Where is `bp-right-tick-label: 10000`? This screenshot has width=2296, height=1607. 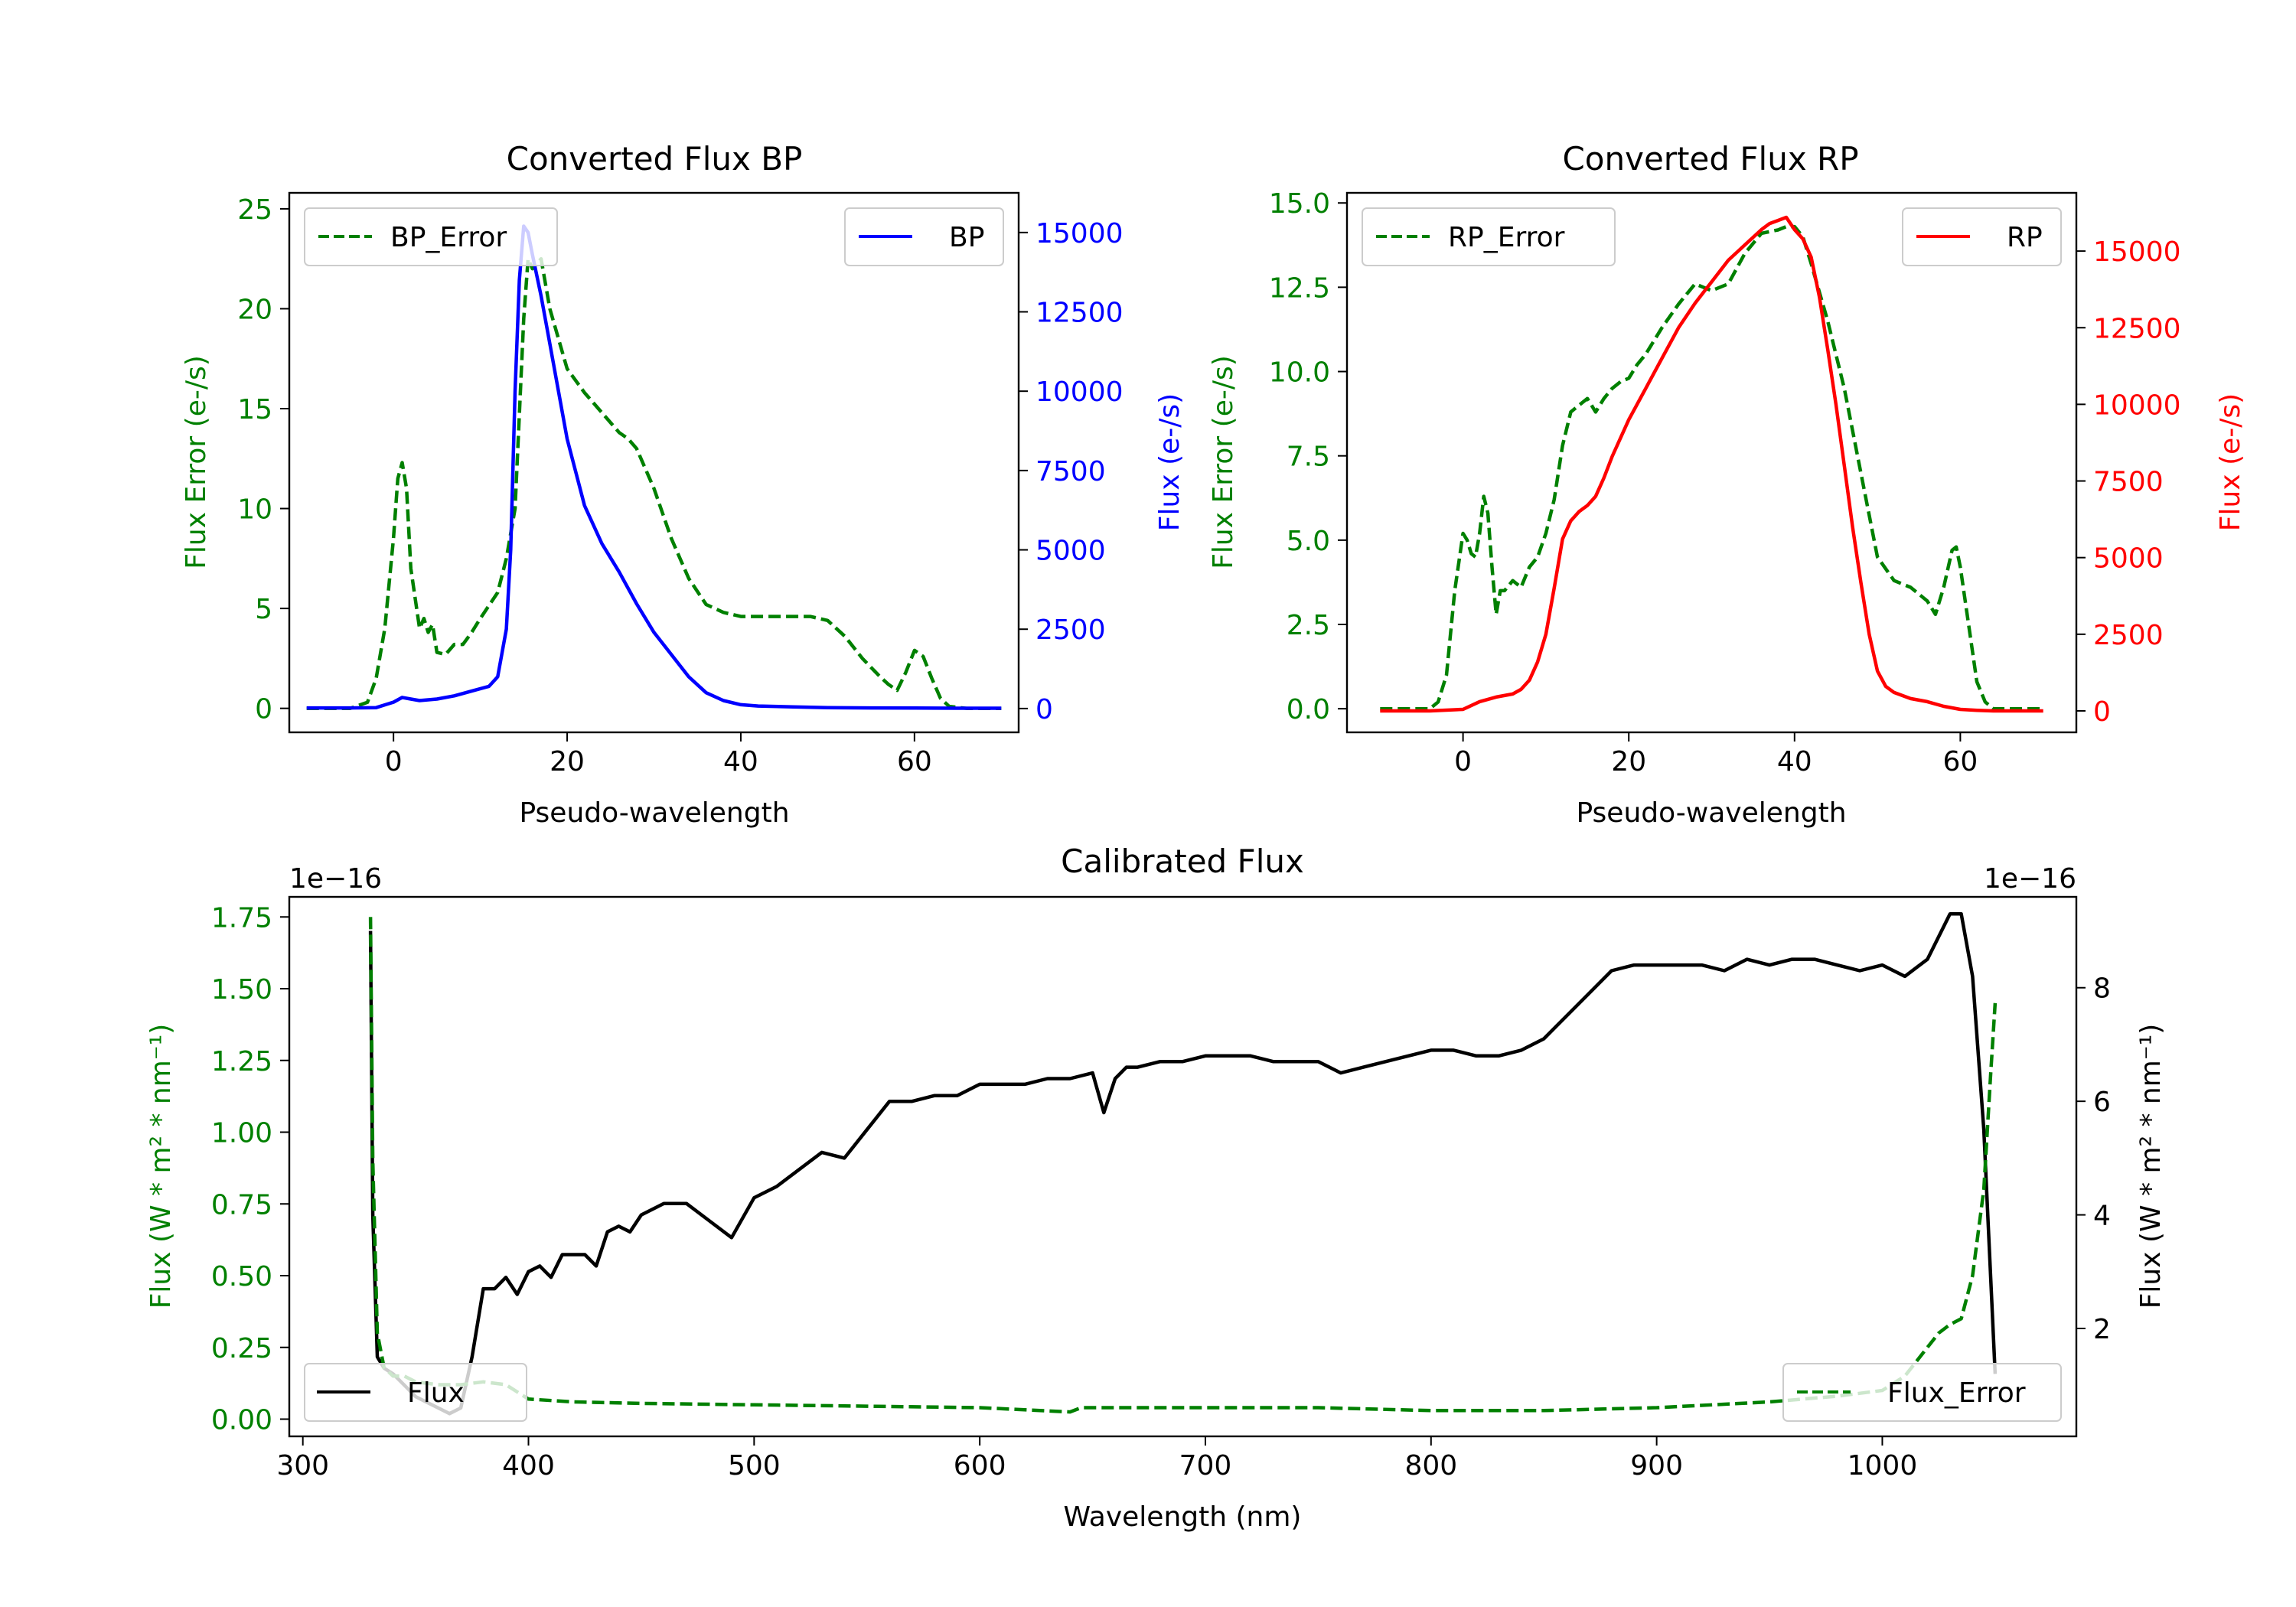
bp-right-tick-label: 10000 is located at coordinates (1079, 392).